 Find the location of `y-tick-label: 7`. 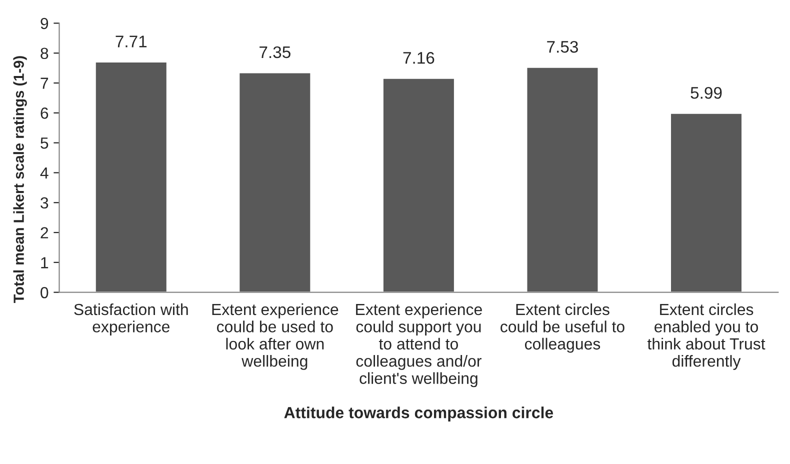

y-tick-label: 7 is located at coordinates (44, 83).